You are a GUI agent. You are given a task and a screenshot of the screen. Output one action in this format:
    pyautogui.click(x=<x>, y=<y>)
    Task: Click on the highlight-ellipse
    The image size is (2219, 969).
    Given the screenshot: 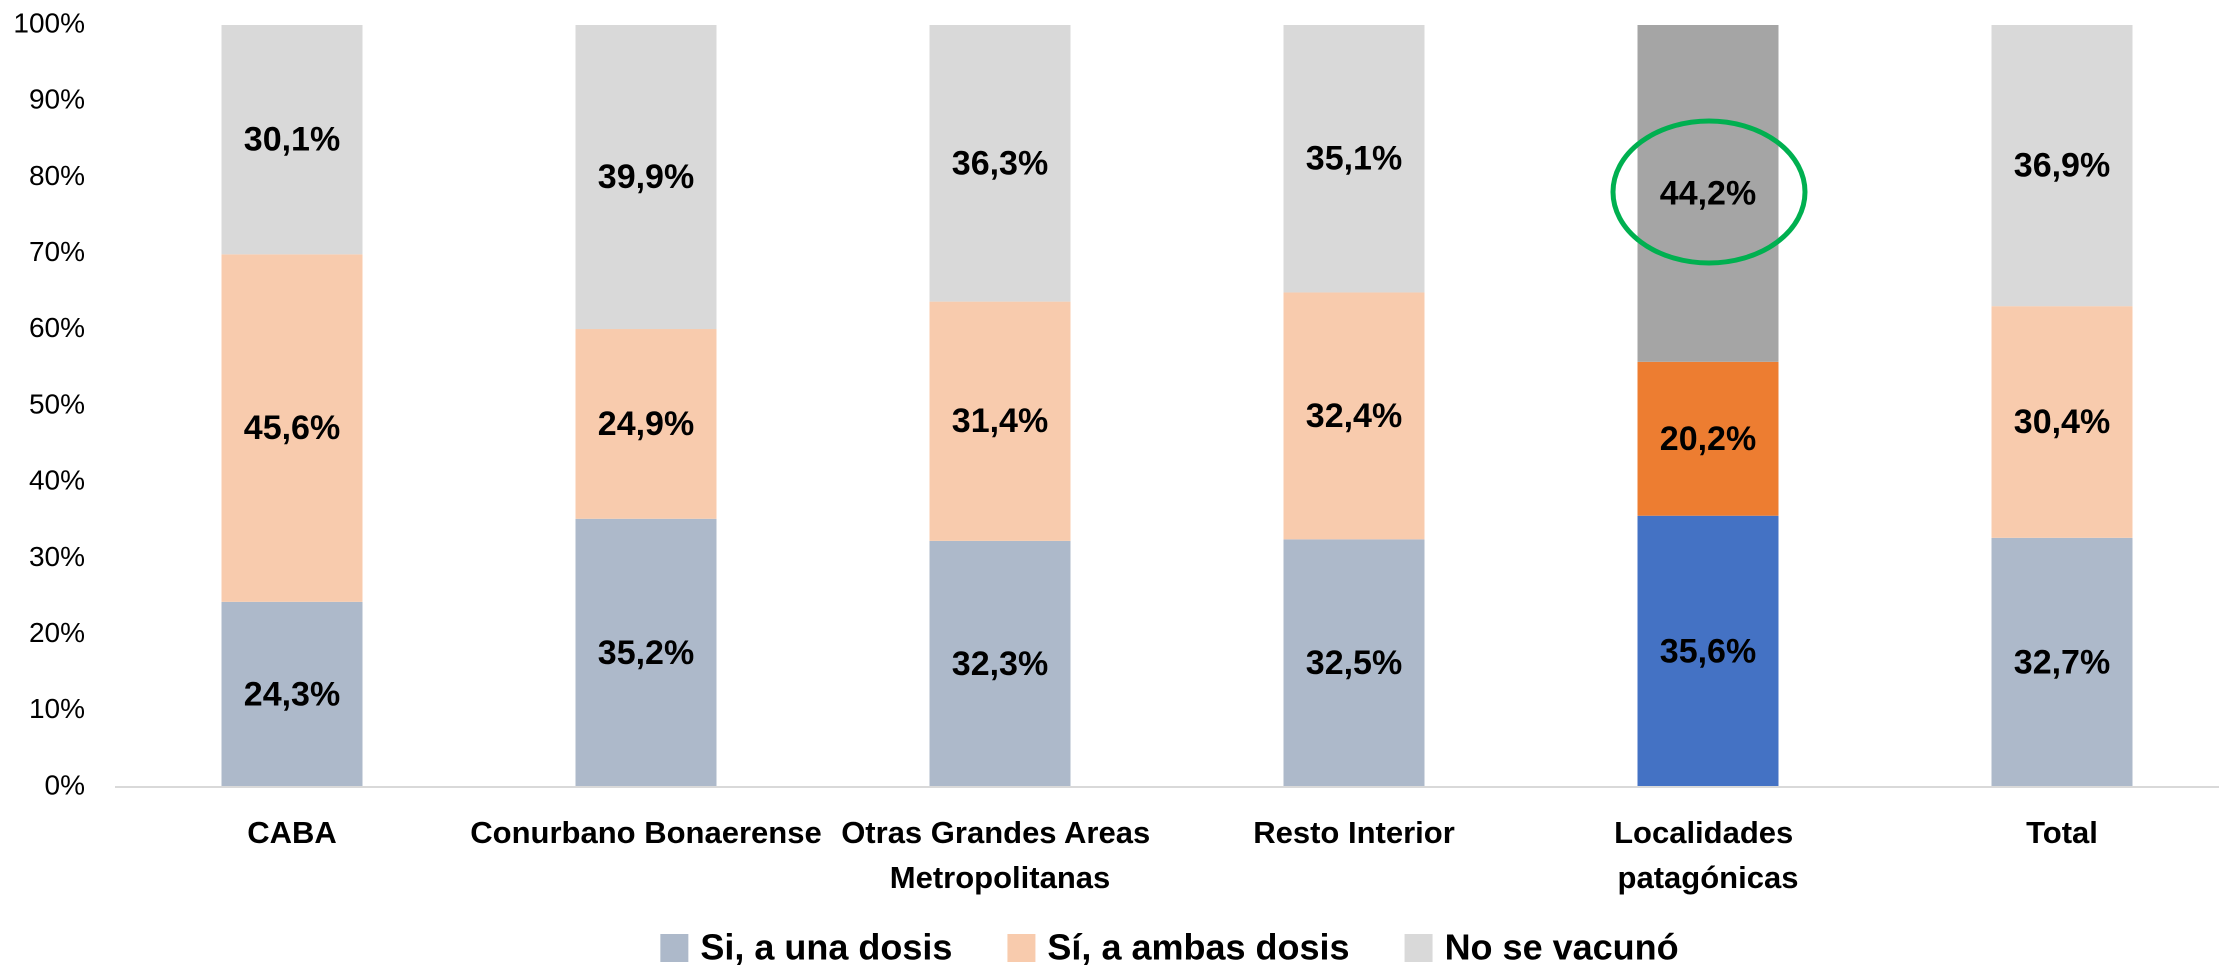 What is the action you would take?
    pyautogui.click(x=1709, y=192)
    